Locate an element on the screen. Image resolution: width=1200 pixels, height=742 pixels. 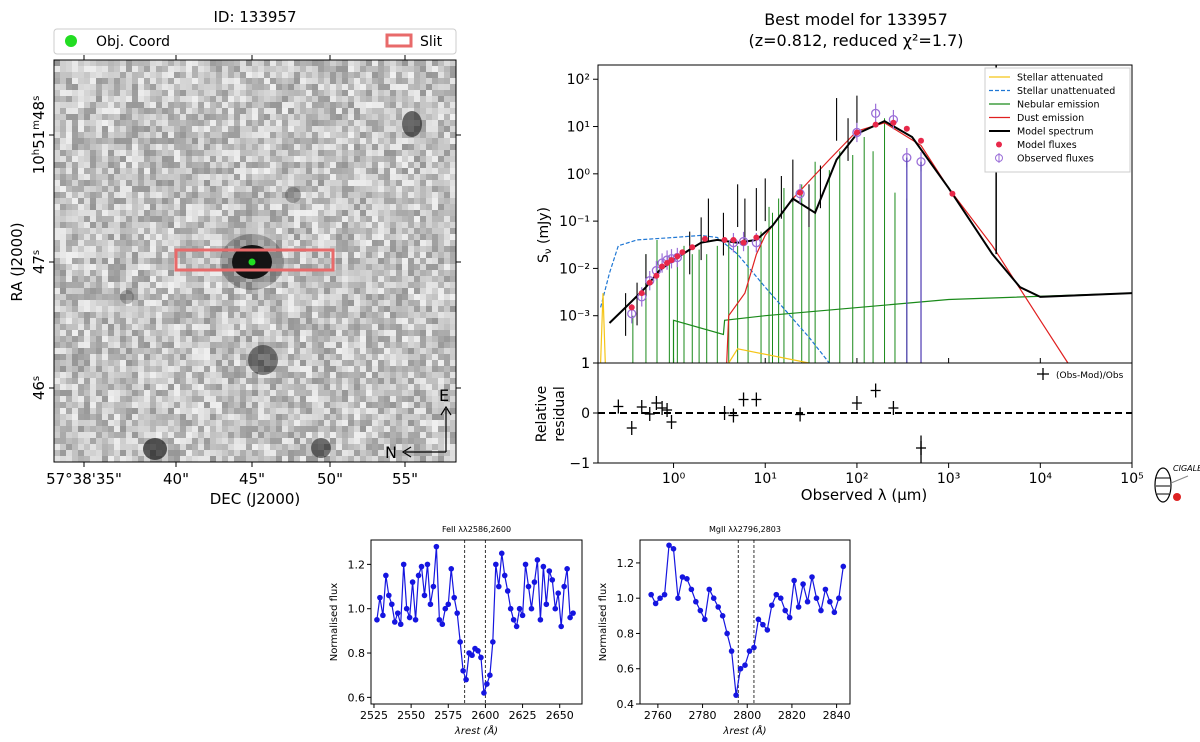
tick-superscript: m is located at coordinates (36, 125).